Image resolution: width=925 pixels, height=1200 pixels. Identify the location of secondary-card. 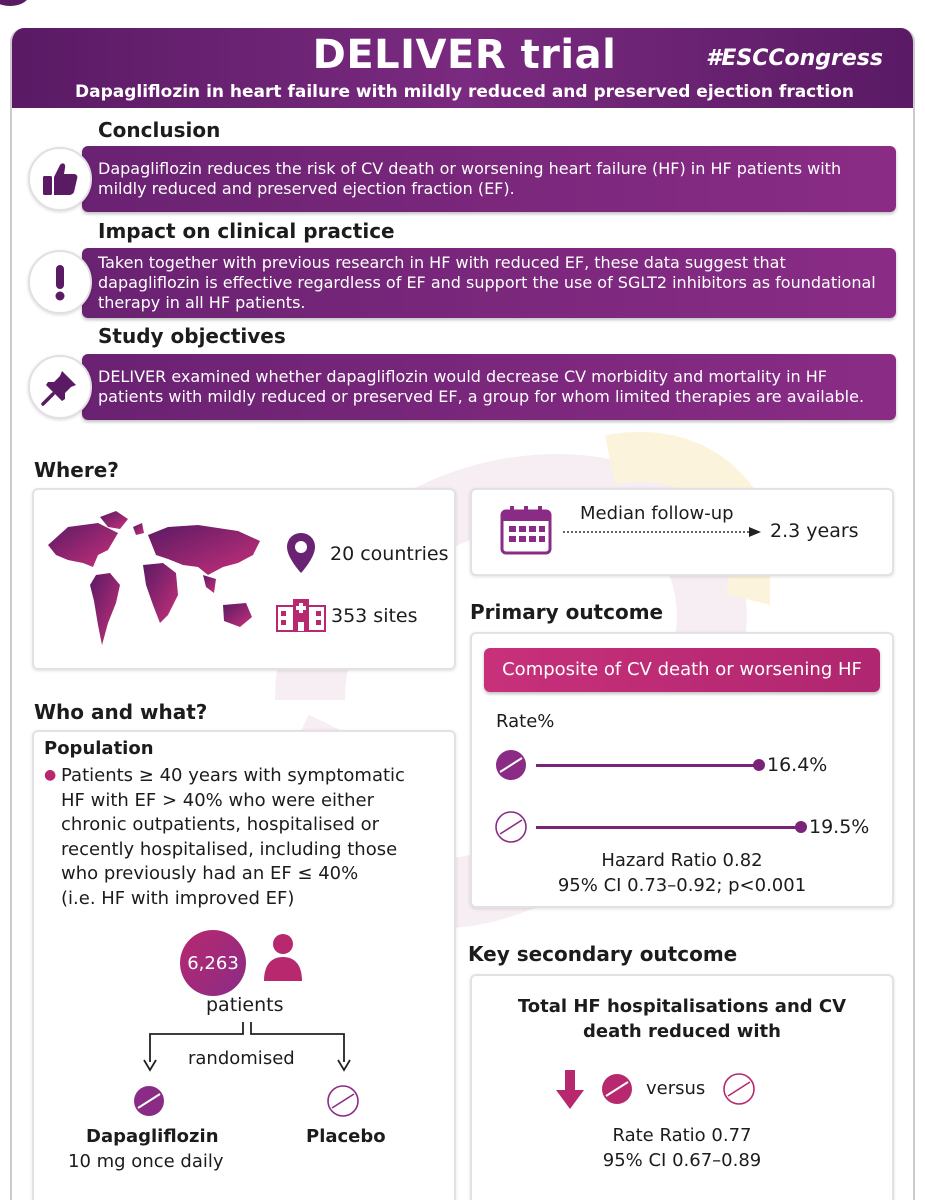
(682, 1087).